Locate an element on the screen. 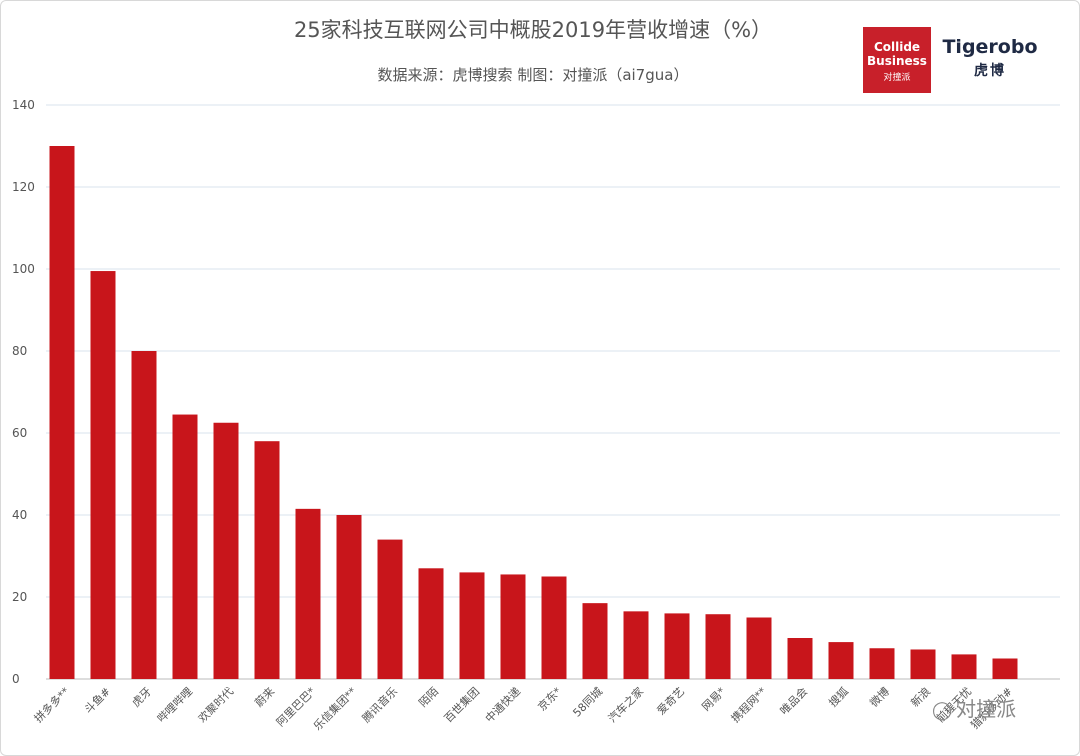  tigerobo-logo-en: Tigerobo is located at coordinates (990, 47).